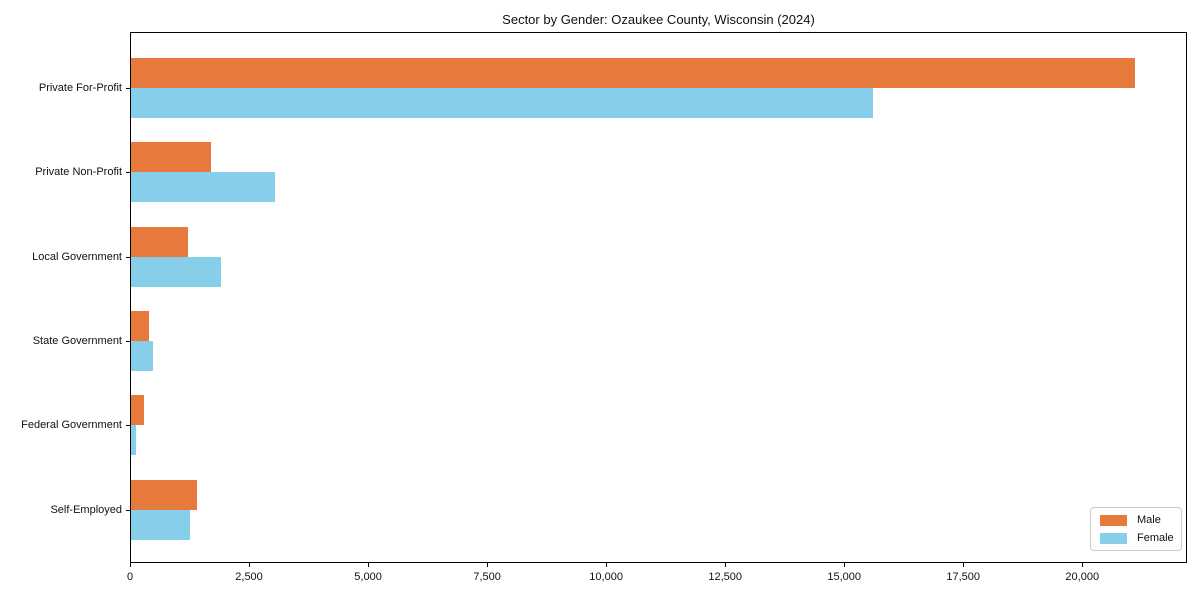 The width and height of the screenshot is (1200, 600). What do you see at coordinates (1113, 538) in the screenshot?
I see `female-color-swatch` at bounding box center [1113, 538].